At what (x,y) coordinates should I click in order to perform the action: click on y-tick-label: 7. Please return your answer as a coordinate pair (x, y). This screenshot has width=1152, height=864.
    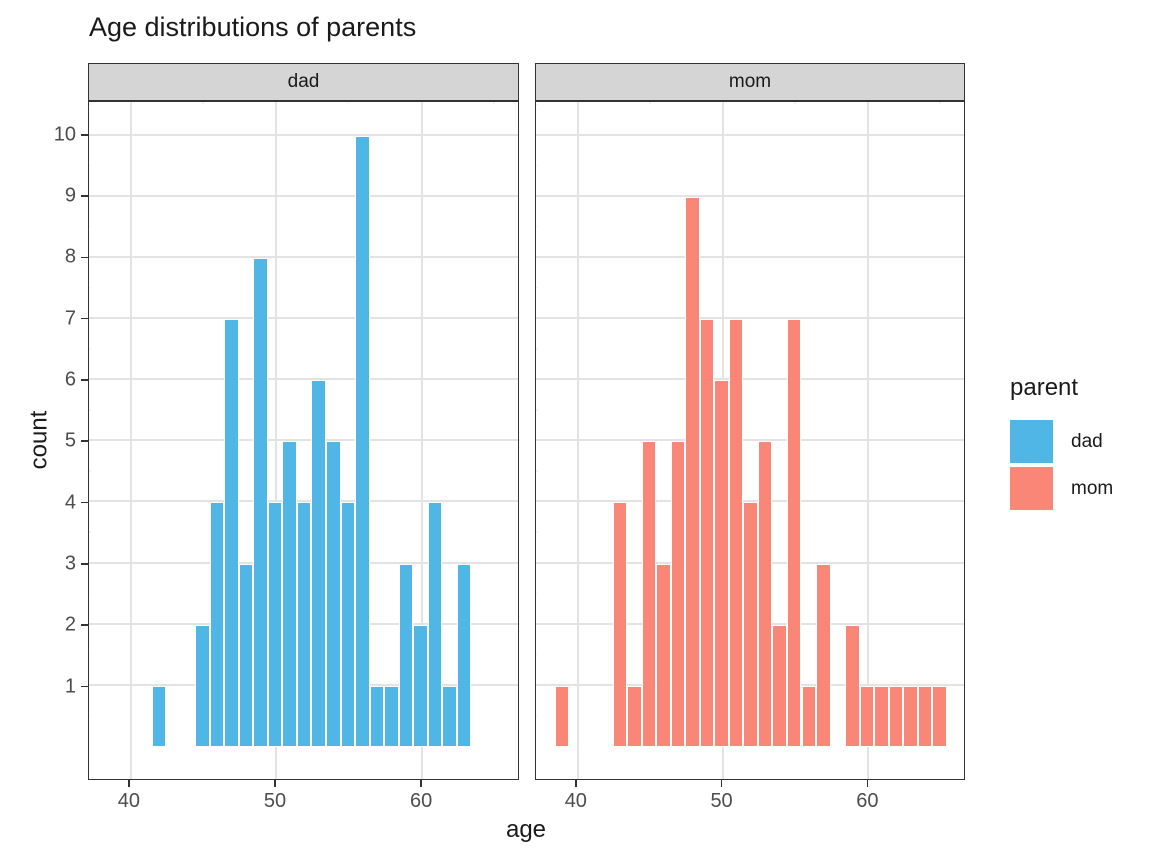
    Looking at the image, I should click on (70, 318).